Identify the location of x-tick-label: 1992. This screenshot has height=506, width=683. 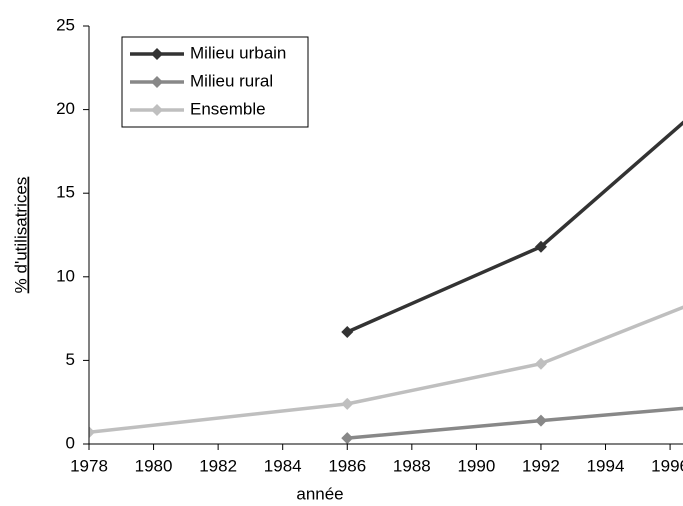
(541, 465).